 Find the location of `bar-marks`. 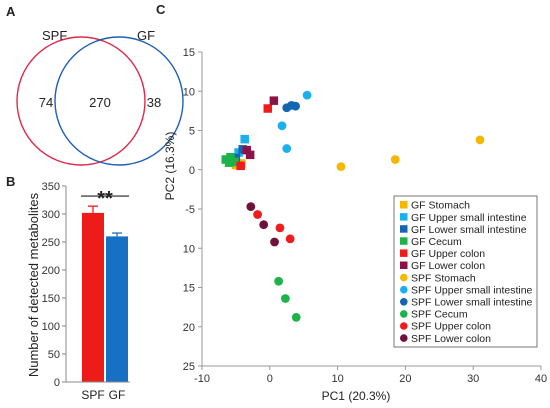

bar-marks is located at coordinates (105, 293).